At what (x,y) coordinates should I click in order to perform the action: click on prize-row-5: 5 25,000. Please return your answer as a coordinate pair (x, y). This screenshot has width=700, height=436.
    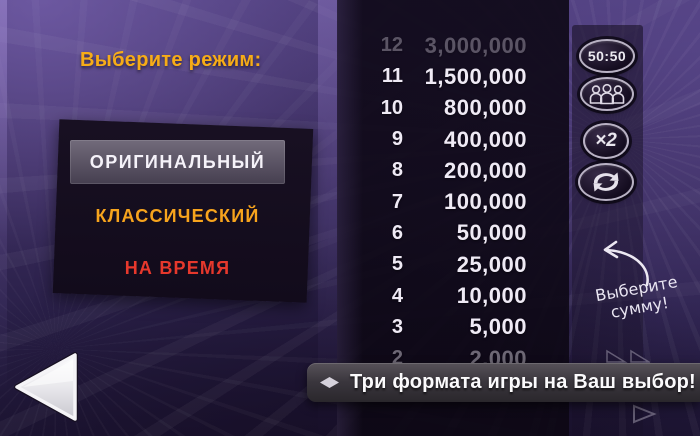
    Looking at the image, I should click on (438, 264).